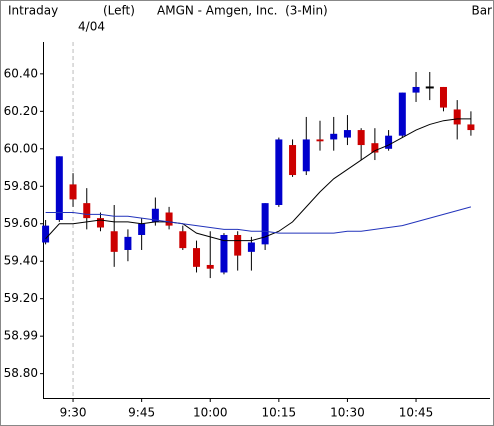  I want to click on y-tick-label: 59.80, so click(21, 186).